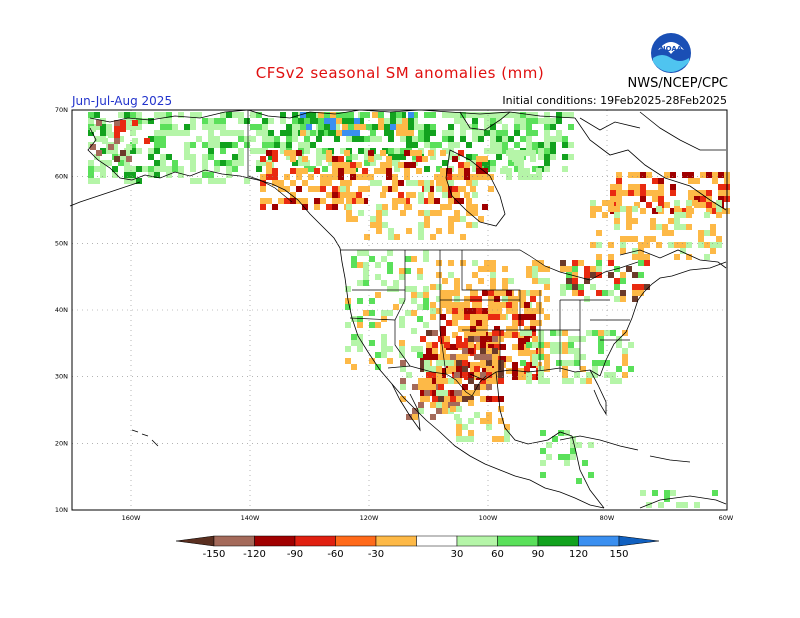  Describe the element at coordinates (497, 554) in the screenshot. I see `colorbar-label: 60` at that location.